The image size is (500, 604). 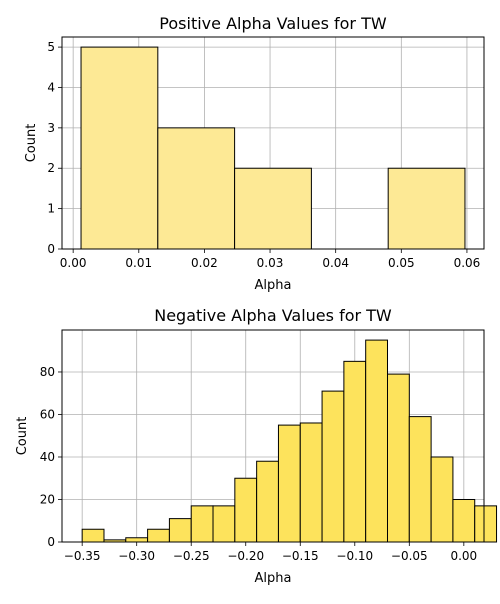 I want to click on x-tick-label: −0.15, so click(x=300, y=556).